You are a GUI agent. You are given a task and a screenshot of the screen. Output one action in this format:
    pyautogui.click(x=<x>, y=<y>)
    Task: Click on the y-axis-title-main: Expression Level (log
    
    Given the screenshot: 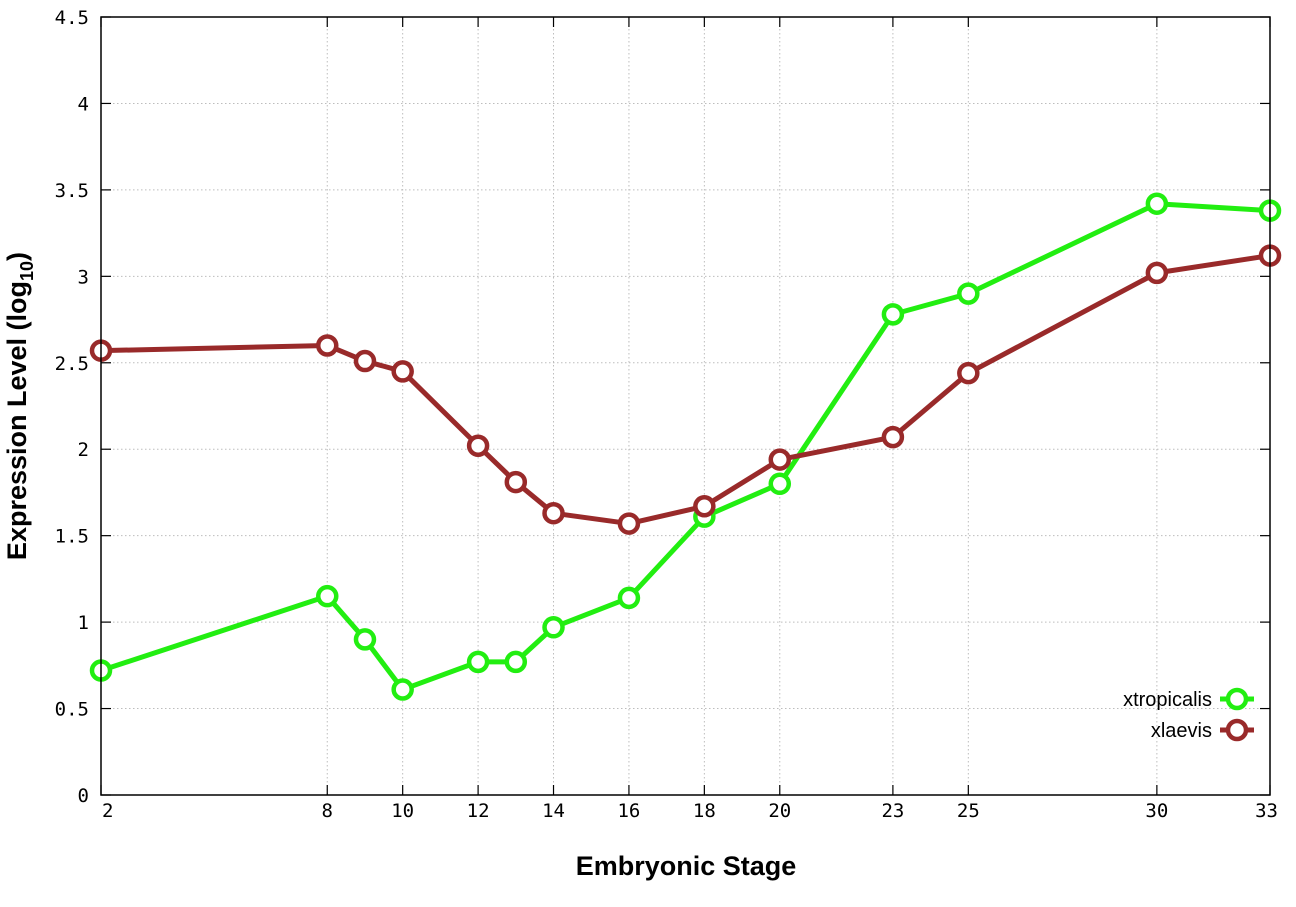 What is the action you would take?
    pyautogui.click(x=17, y=420)
    